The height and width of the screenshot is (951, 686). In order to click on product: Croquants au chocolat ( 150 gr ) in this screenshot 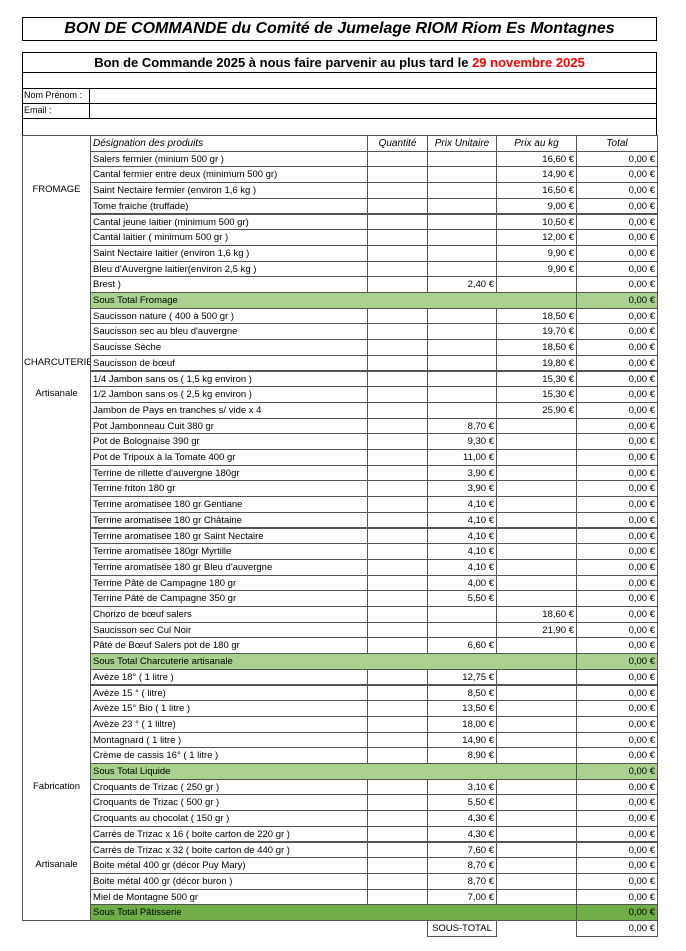, I will do `click(229, 818)`.